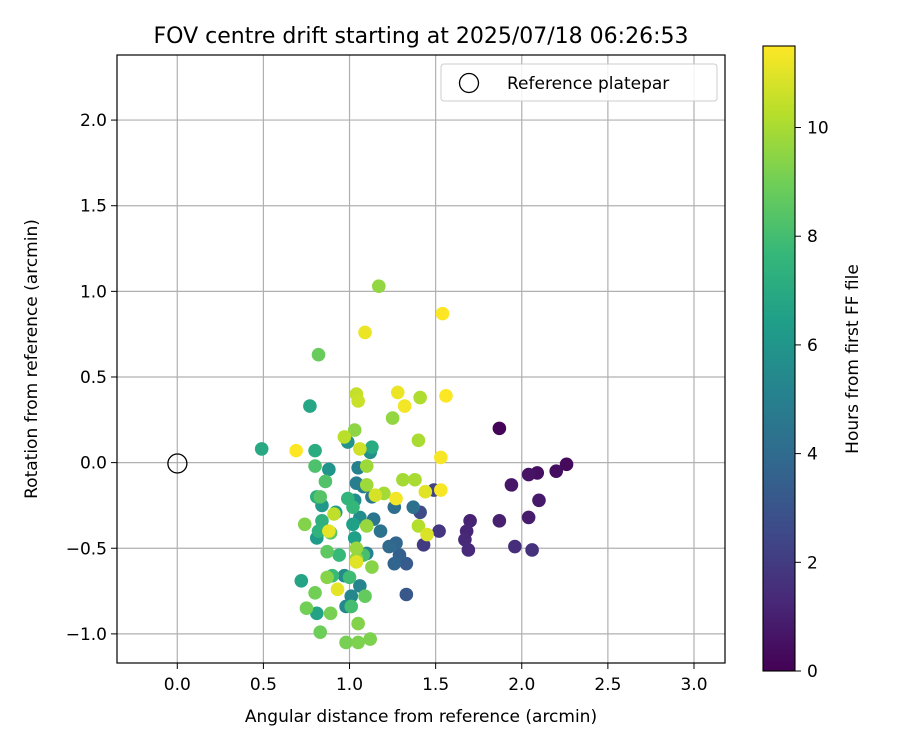 The height and width of the screenshot is (750, 900). I want to click on y-tick-label: 0.0, so click(93, 464).